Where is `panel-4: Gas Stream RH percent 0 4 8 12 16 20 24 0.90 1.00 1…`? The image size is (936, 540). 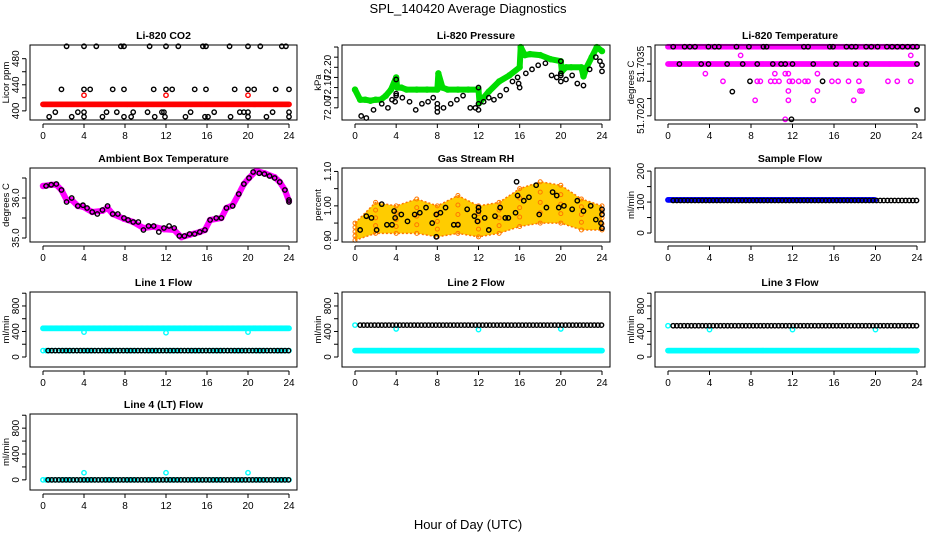 panel-4: Gas Stream RH percent 0 4 8 12 16 20 24 0.90 1.00 1… is located at coordinates (462, 208).